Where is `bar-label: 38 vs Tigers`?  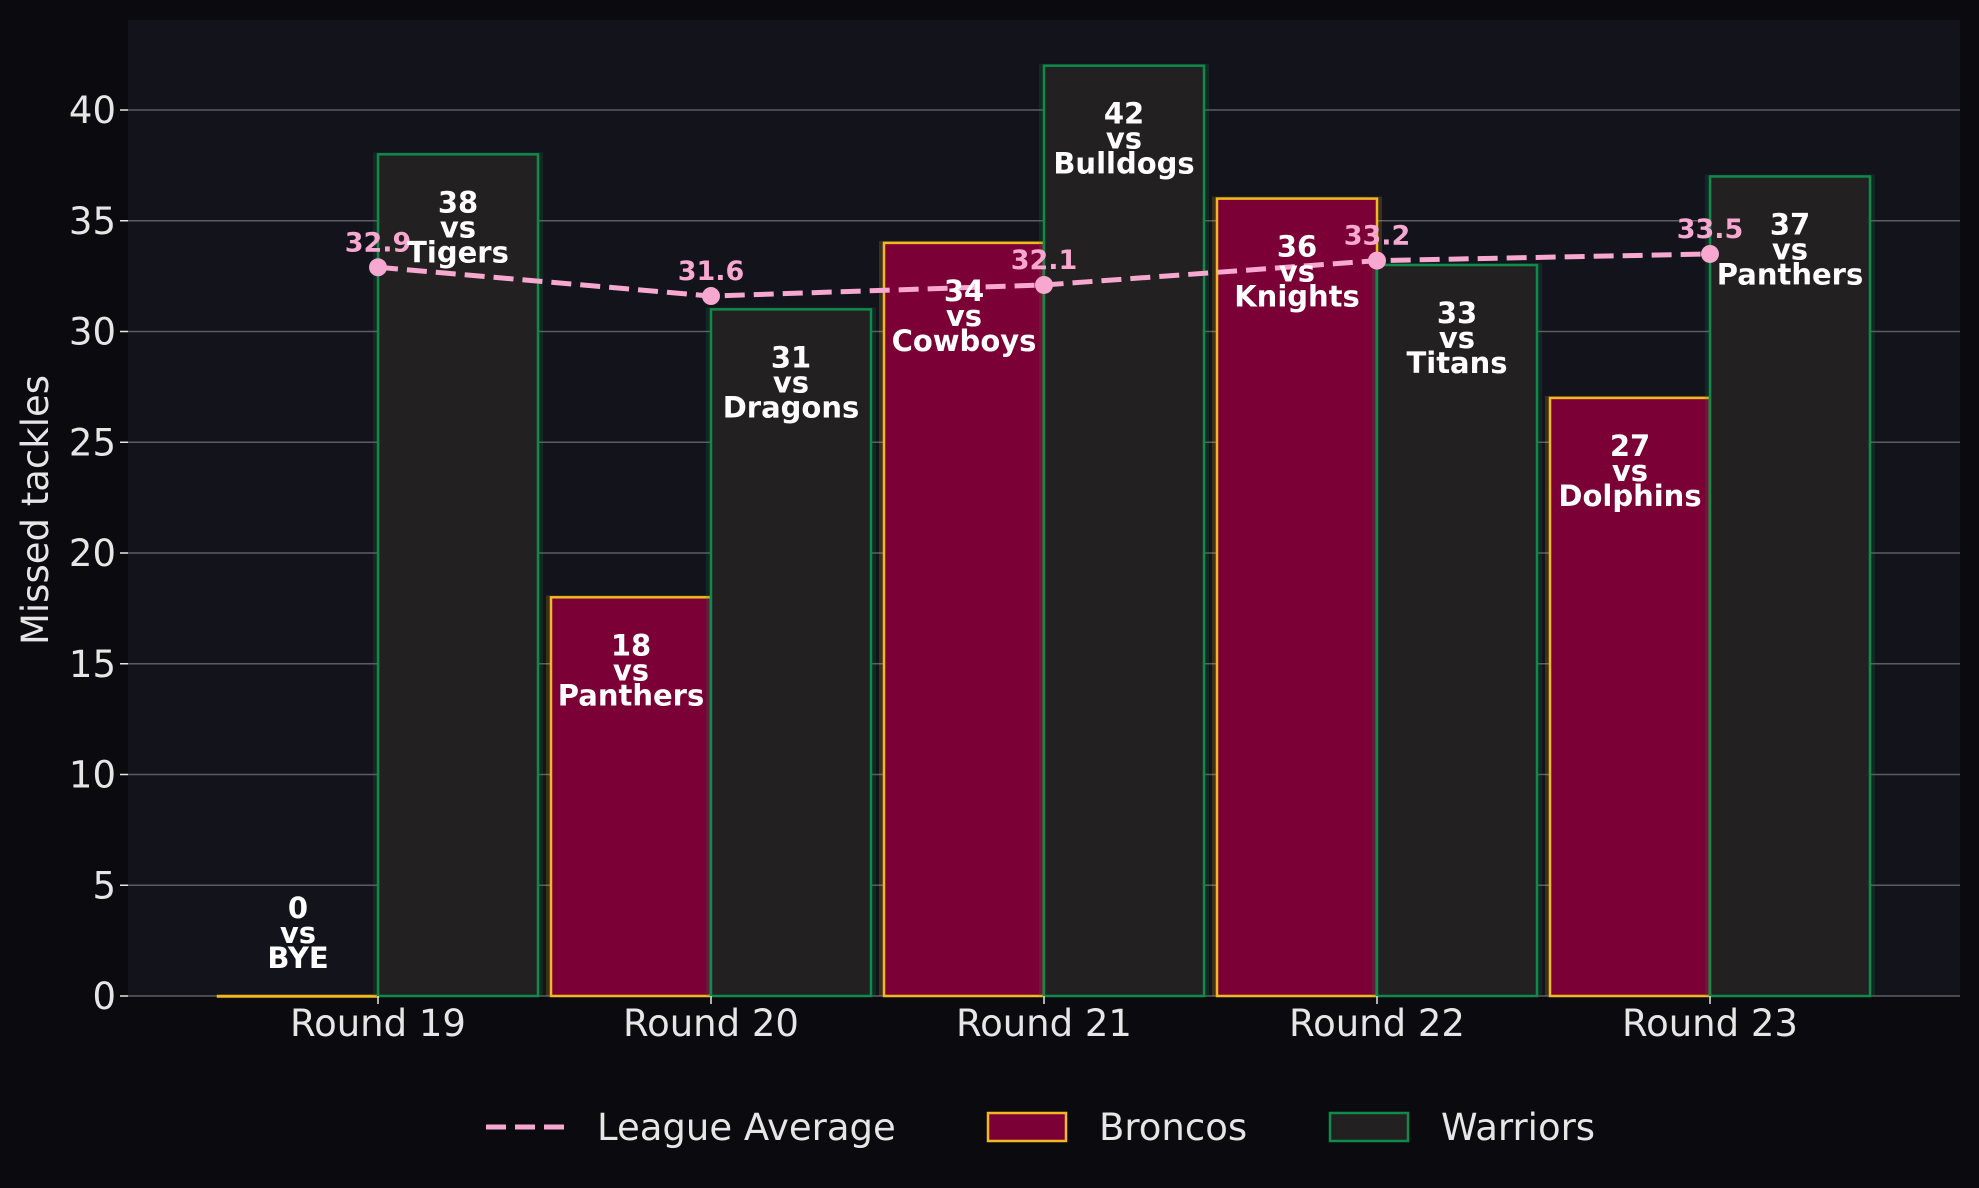 bar-label: 38 vs Tigers is located at coordinates (458, 227).